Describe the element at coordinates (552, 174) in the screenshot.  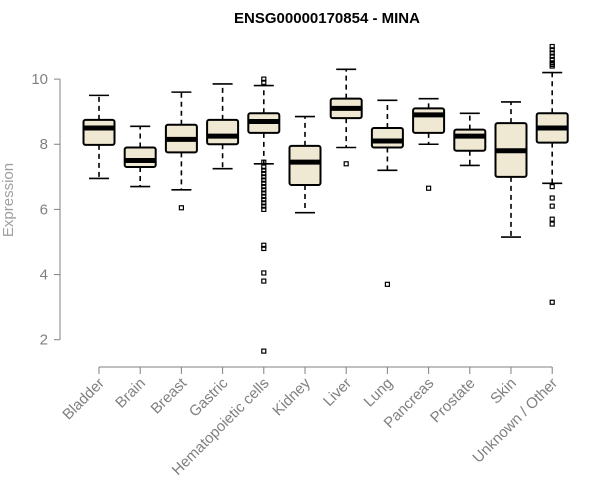
I see `box-unknown-other` at that location.